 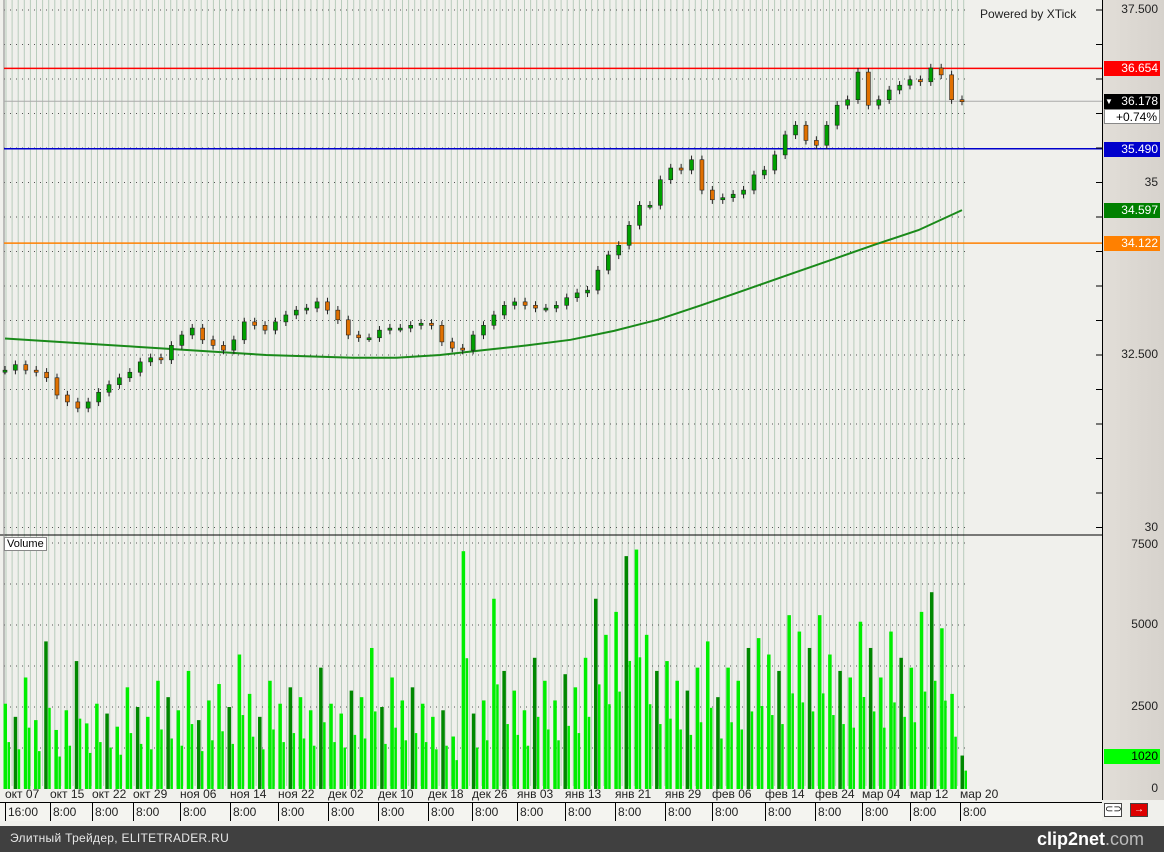 What do you see at coordinates (1113, 810) in the screenshot?
I see `link-icon: ⊂⊃` at bounding box center [1113, 810].